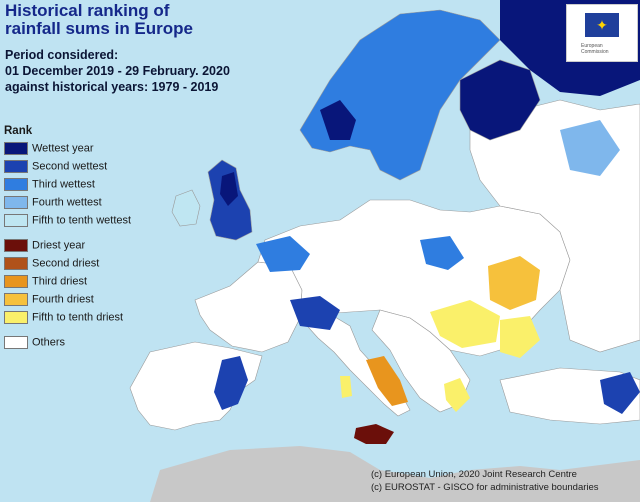 This screenshot has width=640, height=502. I want to click on period-line2: 01 December 2019 - 29 February. 2020, so click(117, 71).